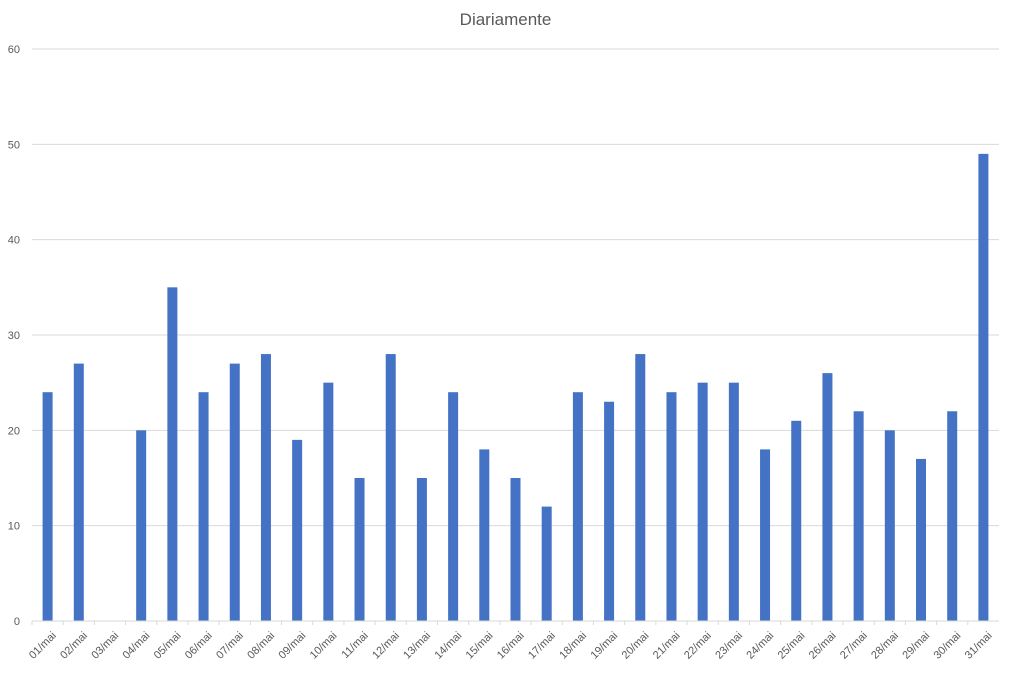 The height and width of the screenshot is (681, 1011). What do you see at coordinates (505, 19) in the screenshot?
I see `chart-title: Diariamente` at bounding box center [505, 19].